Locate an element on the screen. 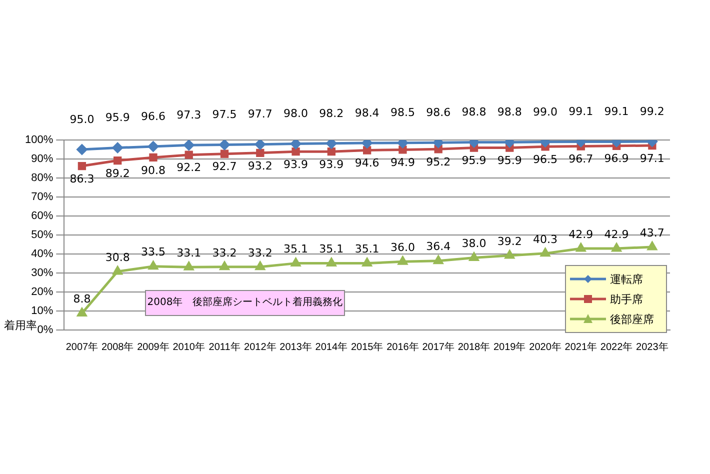 This screenshot has height=474, width=710. data-label: 94.6 is located at coordinates (367, 163).